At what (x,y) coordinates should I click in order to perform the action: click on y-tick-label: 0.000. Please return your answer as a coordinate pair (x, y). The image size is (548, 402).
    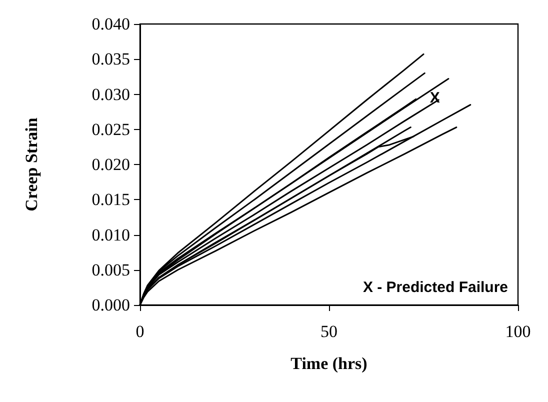
    Looking at the image, I should click on (111, 305).